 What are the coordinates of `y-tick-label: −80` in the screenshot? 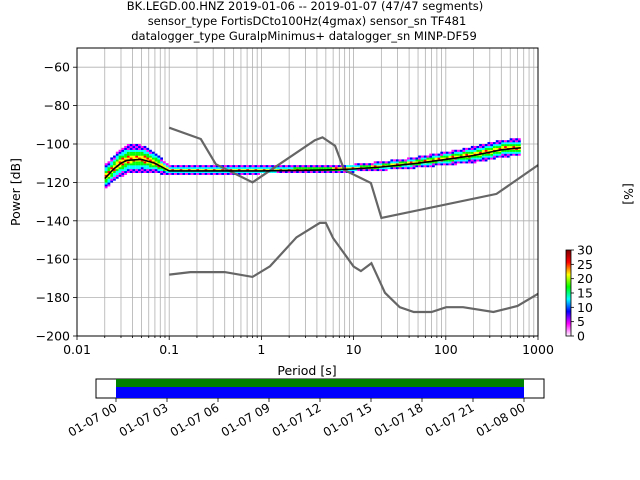 It's located at (57, 105).